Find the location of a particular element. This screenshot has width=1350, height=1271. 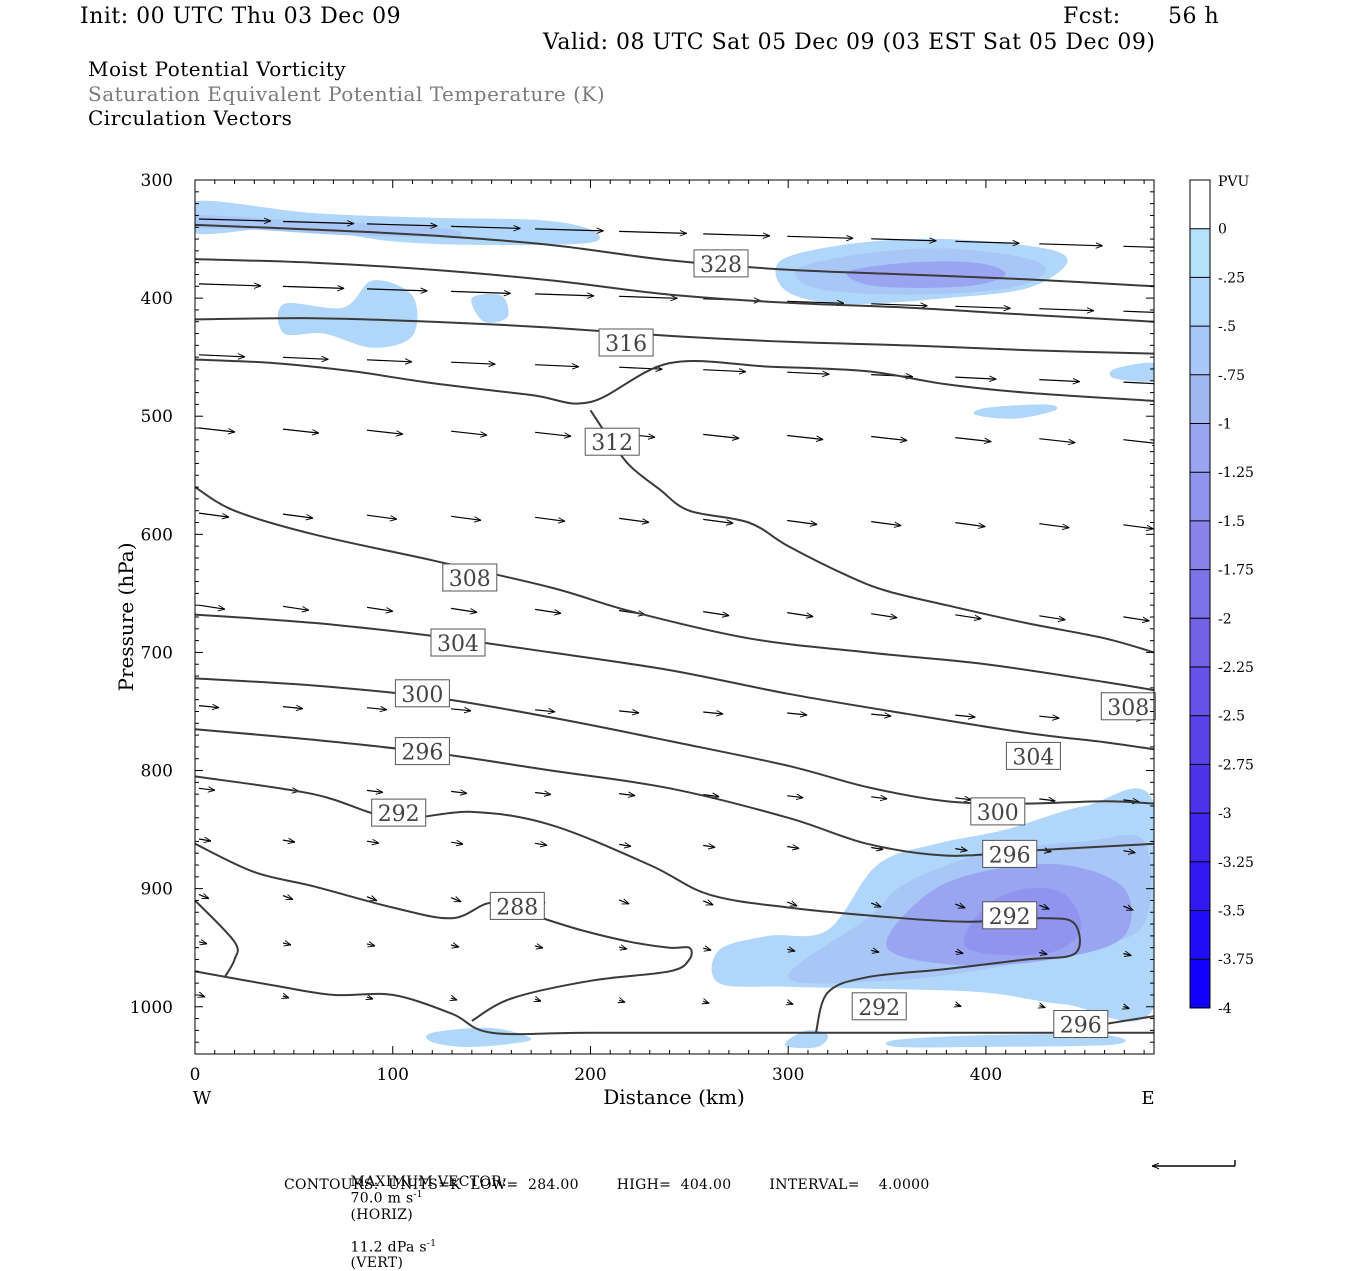

legend-mpv: Moist Potential Vorticity is located at coordinates (217, 69).